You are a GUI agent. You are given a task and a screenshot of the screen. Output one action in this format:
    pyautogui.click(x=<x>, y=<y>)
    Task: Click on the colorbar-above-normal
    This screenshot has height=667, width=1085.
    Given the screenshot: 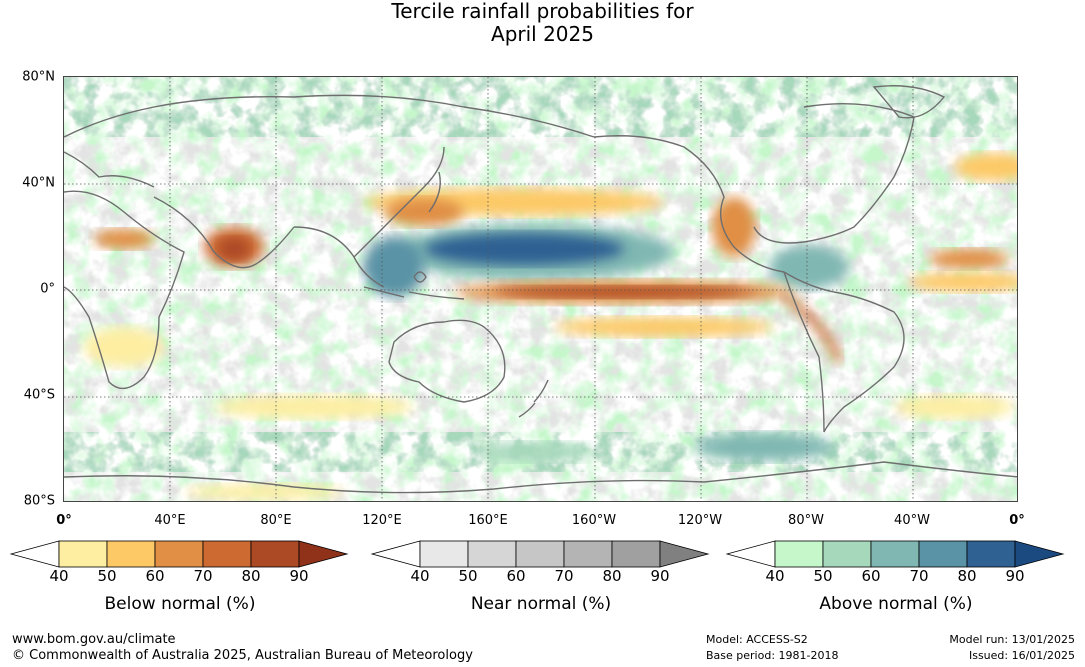 What is the action you would take?
    pyautogui.click(x=895, y=554)
    